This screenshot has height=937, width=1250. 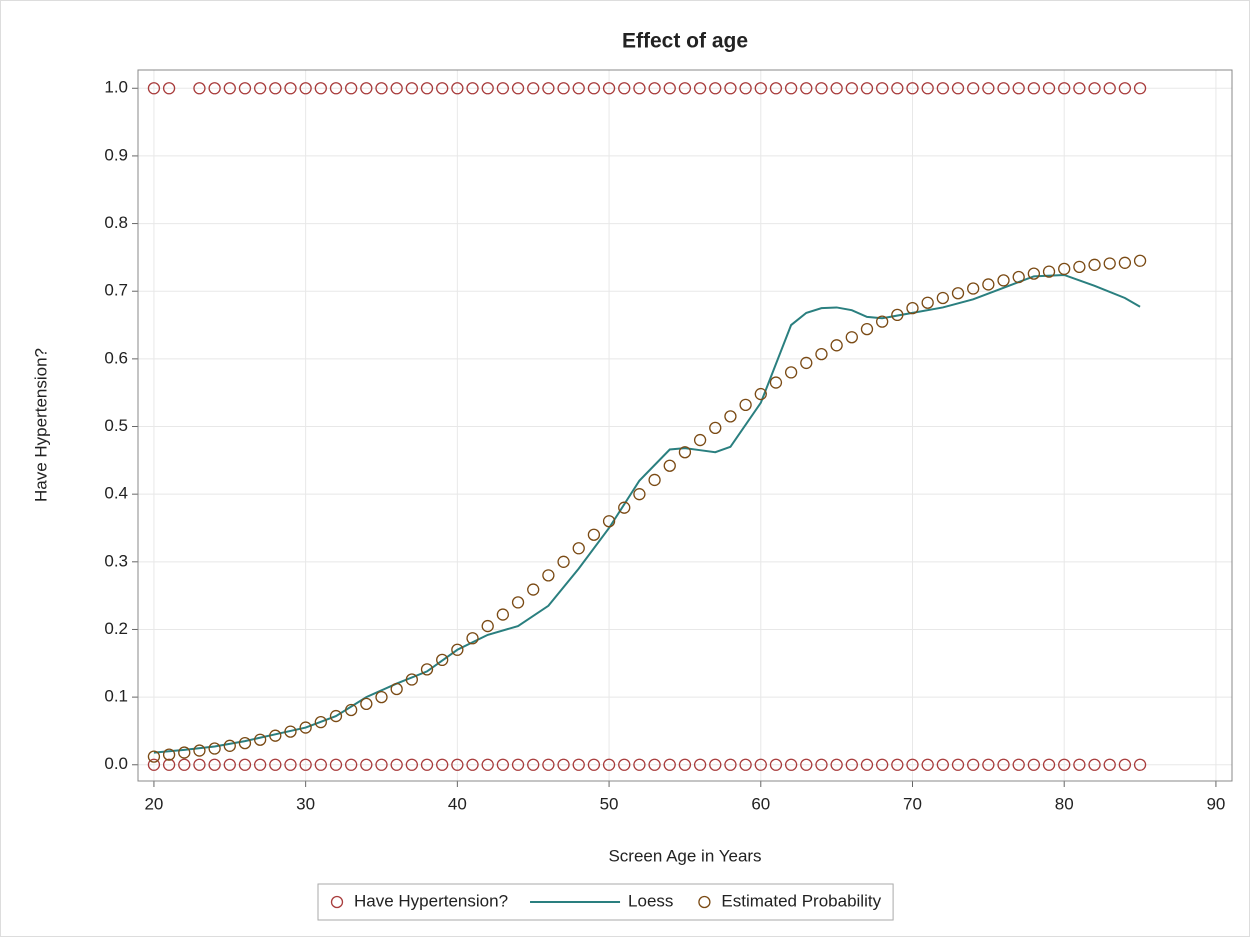 I want to click on y-tick-label: 0.0, so click(x=116, y=763).